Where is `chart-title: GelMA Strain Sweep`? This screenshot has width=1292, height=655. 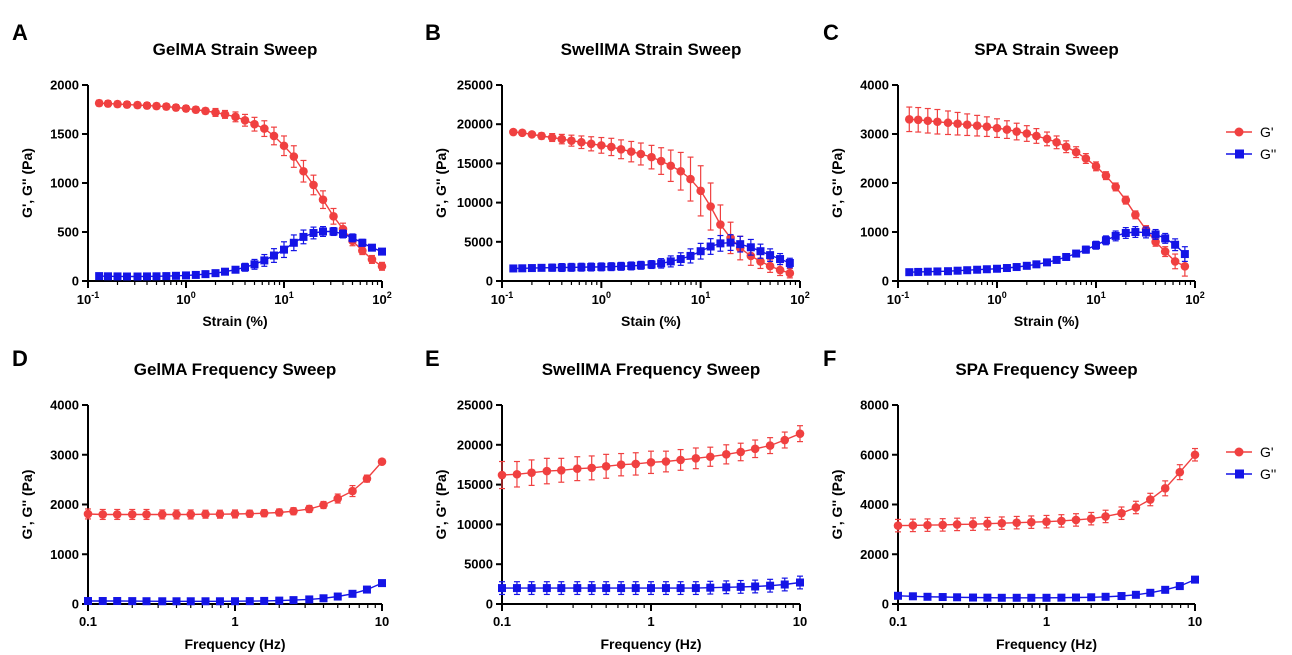 chart-title: GelMA Strain Sweep is located at coordinates (235, 49).